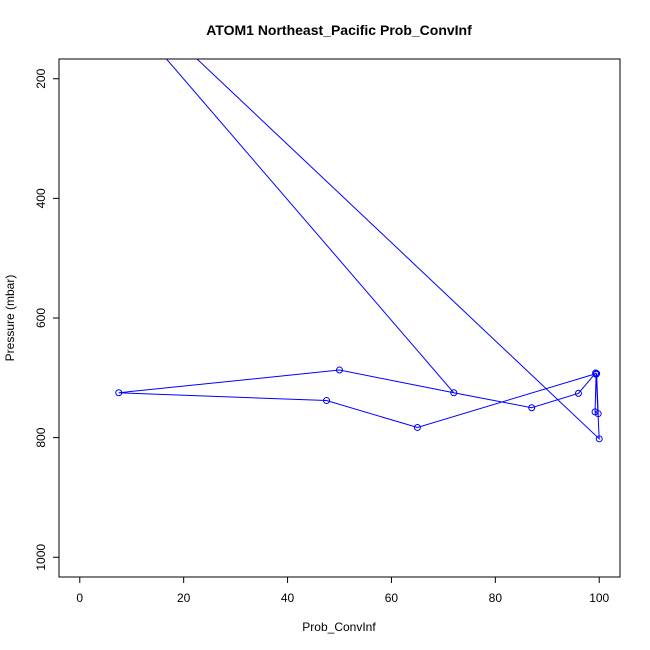 The image size is (650, 650). Describe the element at coordinates (496, 598) in the screenshot. I see `x-tick-label: 80` at that location.